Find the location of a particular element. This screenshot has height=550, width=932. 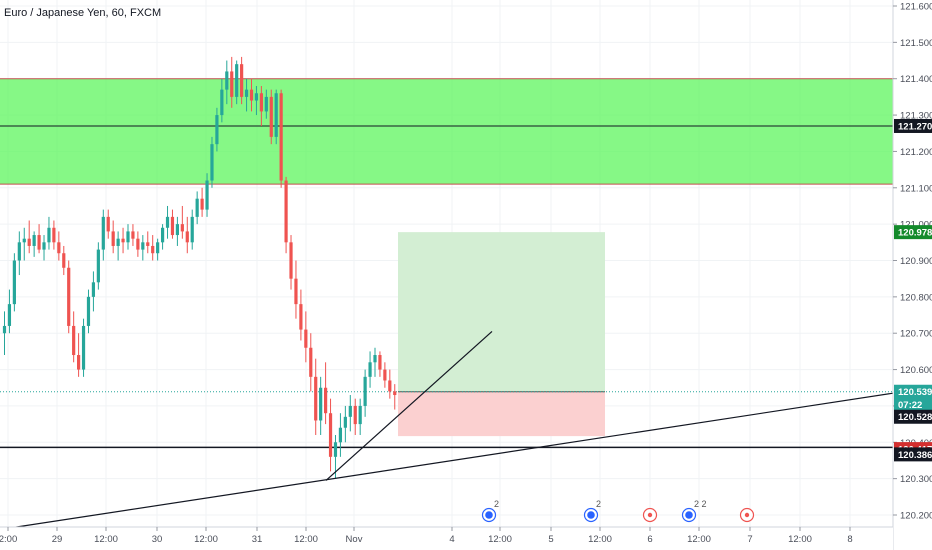

trendline-short is located at coordinates (409, 405).